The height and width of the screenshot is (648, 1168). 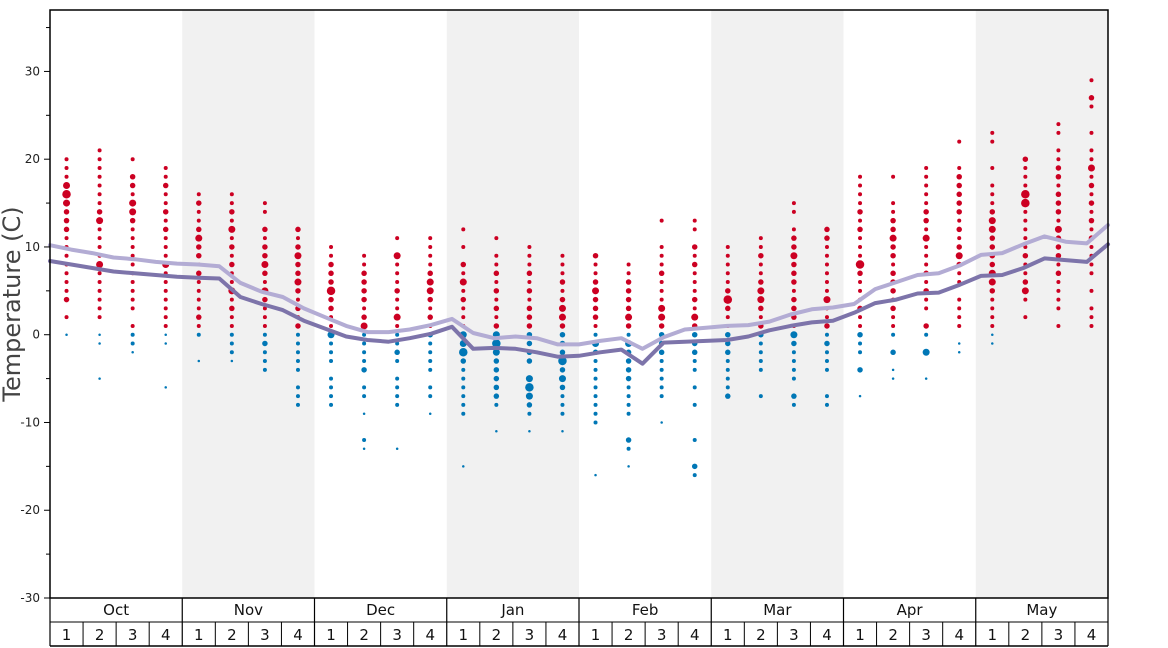 What do you see at coordinates (32, 71) in the screenshot?
I see `y-tick-label: 30` at bounding box center [32, 71].